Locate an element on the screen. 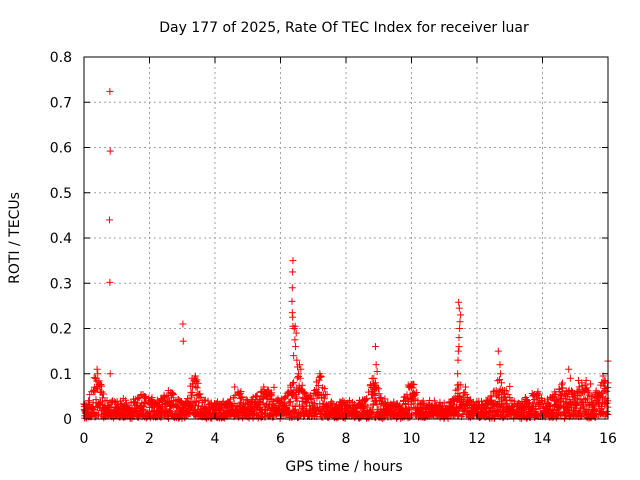 This screenshot has height=480, width=640. x-tick-label: 10 is located at coordinates (412, 439).